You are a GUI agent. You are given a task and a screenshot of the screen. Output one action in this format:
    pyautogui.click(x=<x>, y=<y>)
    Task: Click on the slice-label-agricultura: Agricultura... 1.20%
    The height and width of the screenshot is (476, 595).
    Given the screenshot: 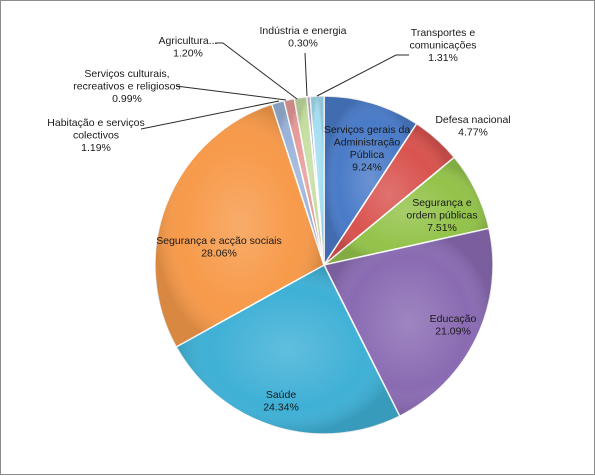 What is the action you would take?
    pyautogui.click(x=188, y=47)
    